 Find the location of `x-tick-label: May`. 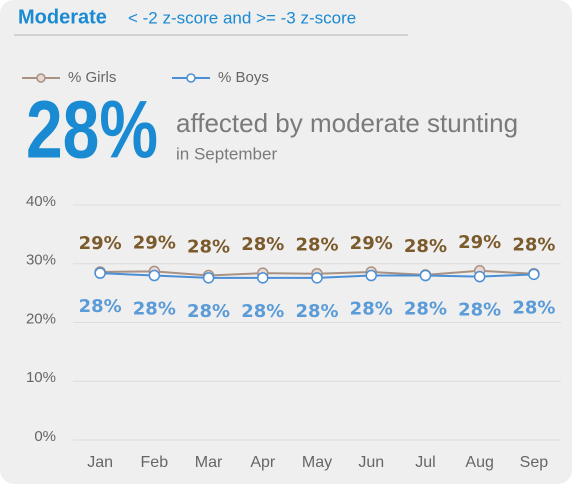

x-tick-label: May is located at coordinates (317, 462).